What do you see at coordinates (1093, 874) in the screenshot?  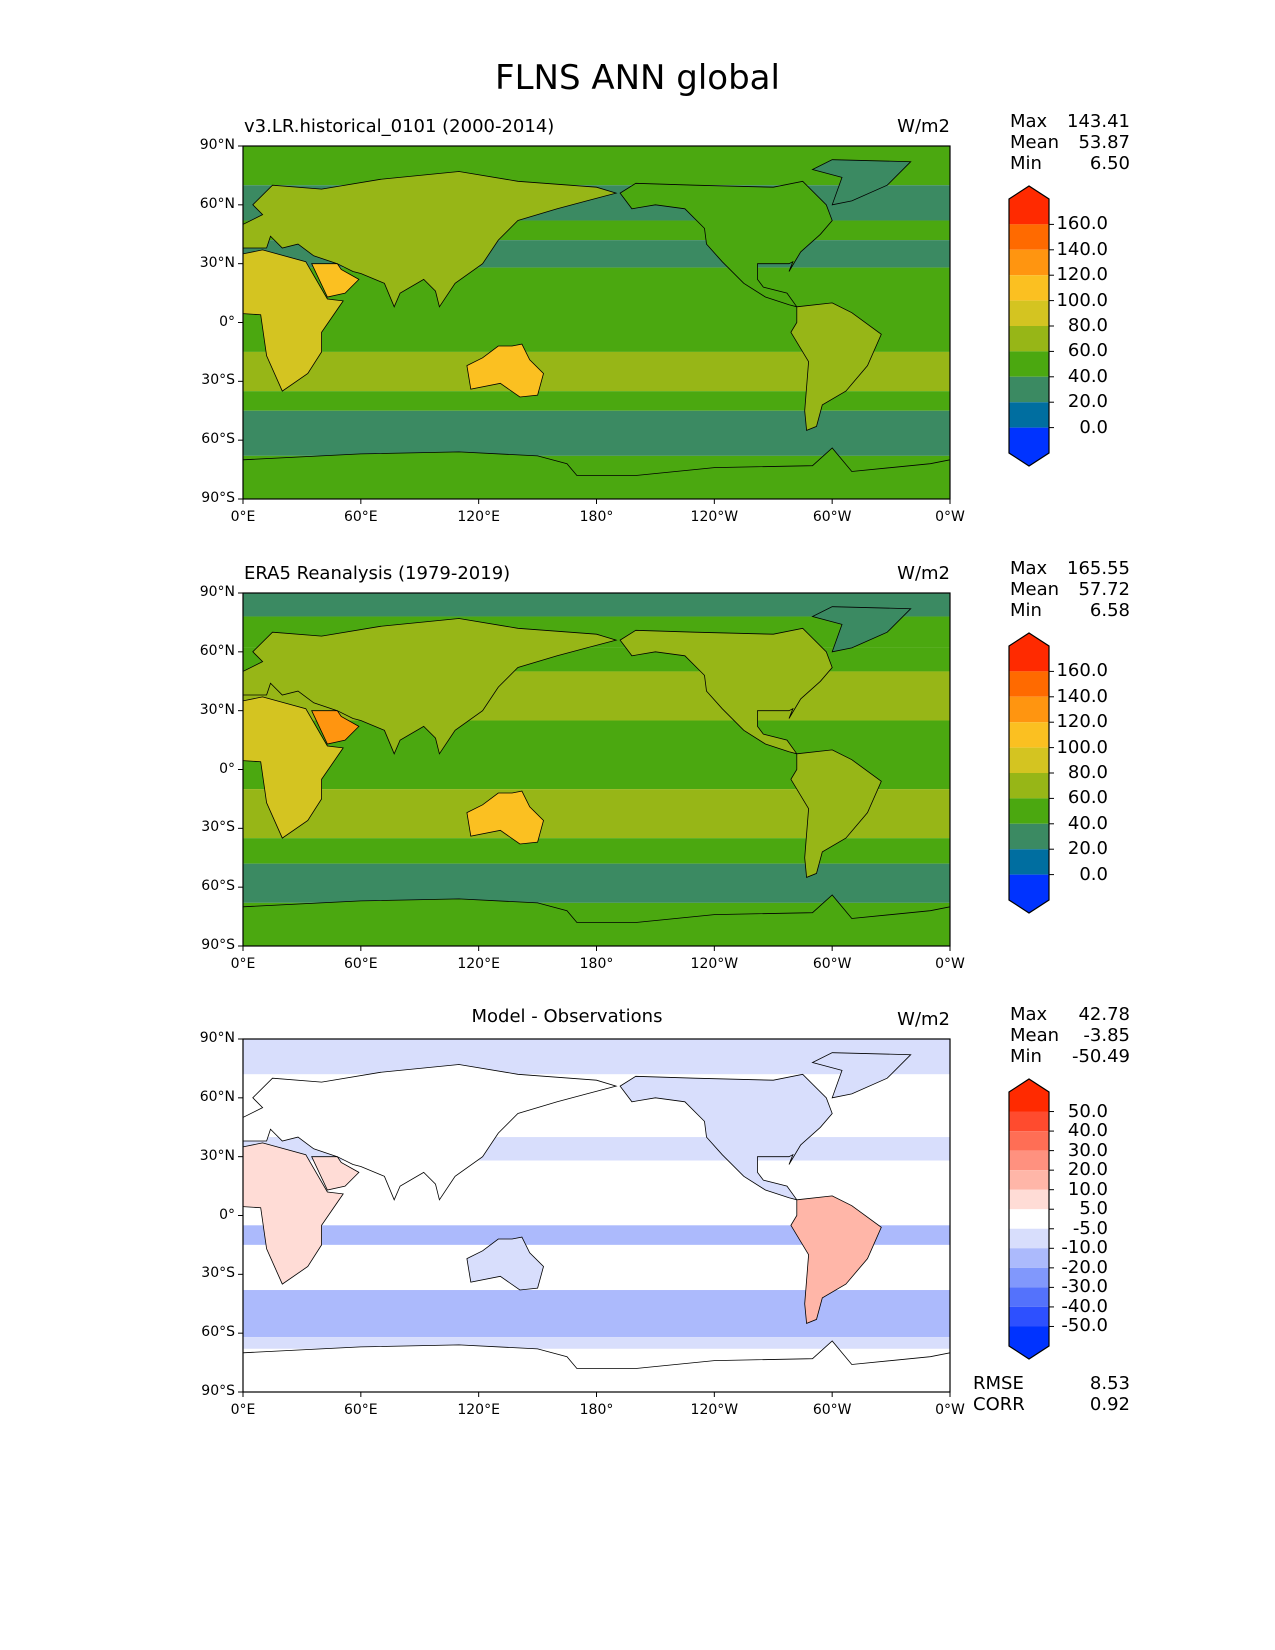 I see `colorbar-label: 0.0` at bounding box center [1093, 874].